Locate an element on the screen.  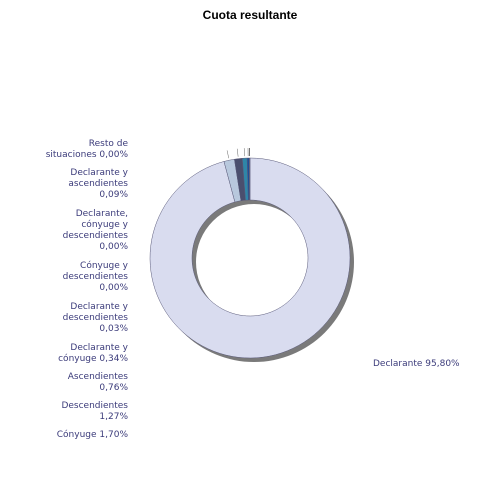
slice-label-text: Declarante y ascendientes 0,09% is located at coordinates (98, 184).